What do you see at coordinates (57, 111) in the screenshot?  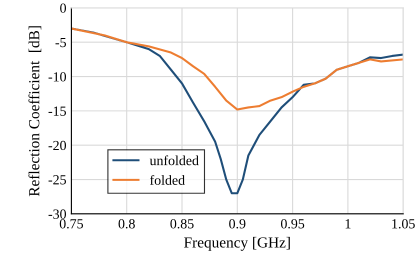 I see `y-tick-label: -15` at bounding box center [57, 111].